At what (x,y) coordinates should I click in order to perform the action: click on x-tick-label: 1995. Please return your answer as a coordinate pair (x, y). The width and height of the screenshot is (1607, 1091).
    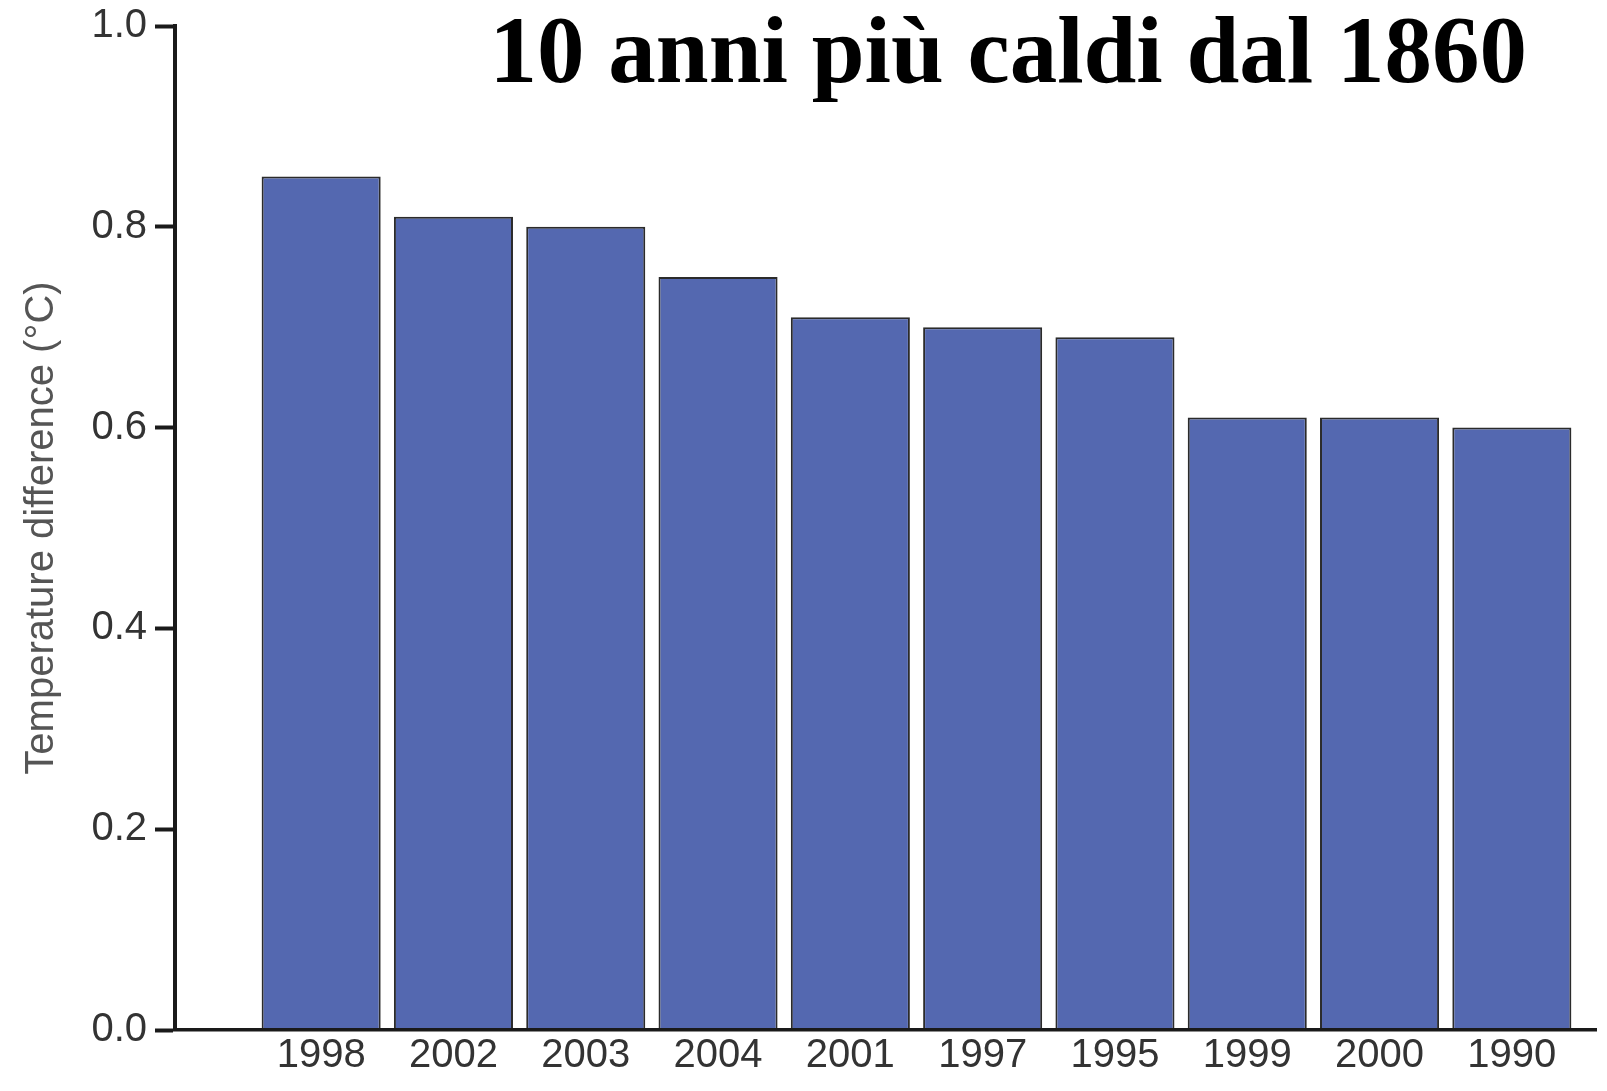
    Looking at the image, I should click on (1115, 1053).